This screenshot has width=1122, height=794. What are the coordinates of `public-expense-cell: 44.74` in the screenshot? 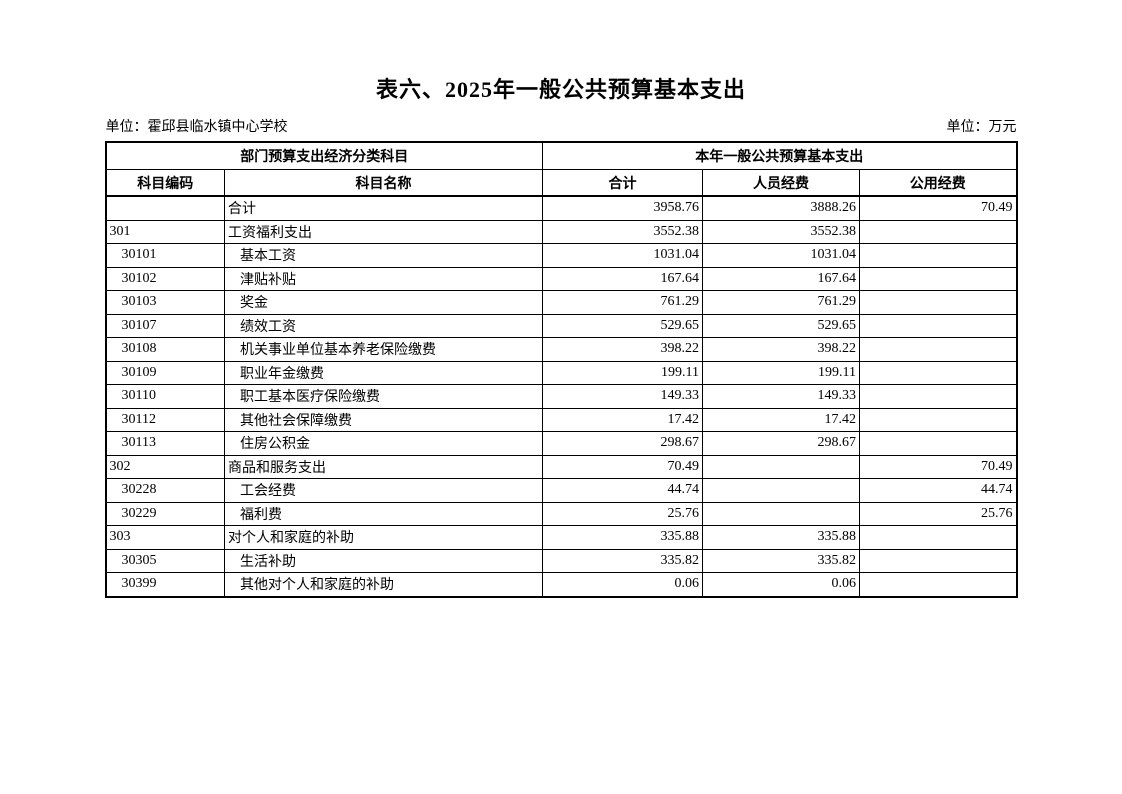 It's located at (938, 490).